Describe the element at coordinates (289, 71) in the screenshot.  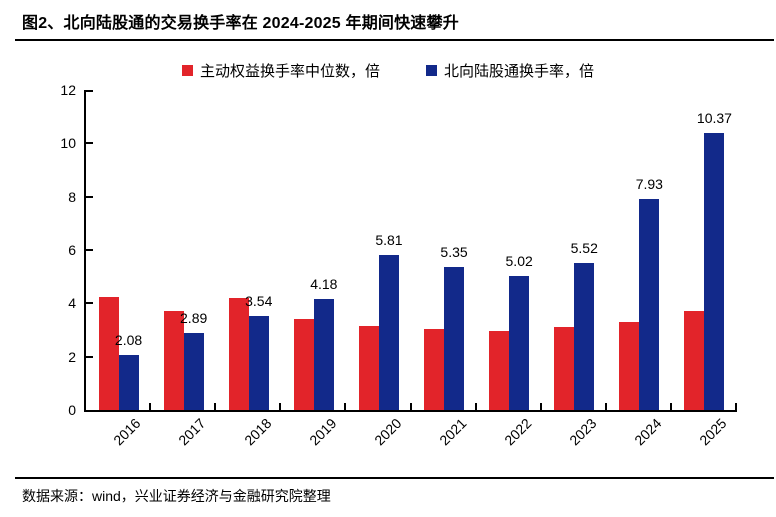
I see `legend-label: 主动权益换手率中位数，倍` at that location.